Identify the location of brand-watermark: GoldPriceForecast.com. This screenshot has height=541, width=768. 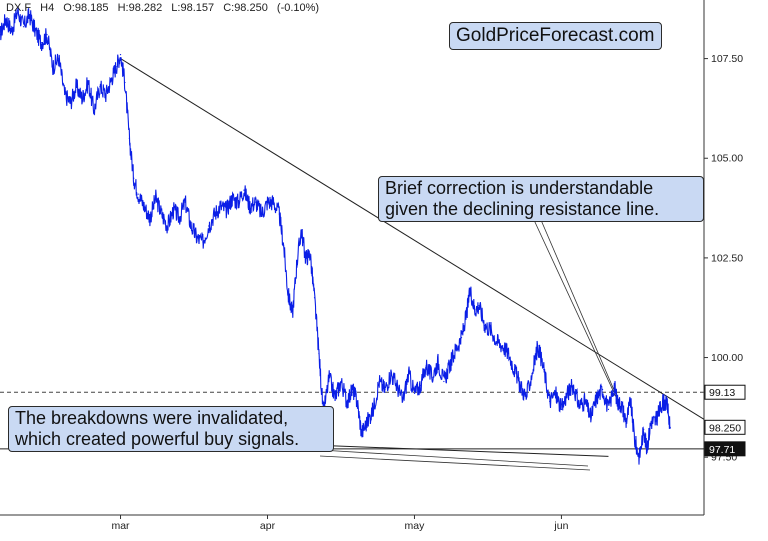
(555, 36).